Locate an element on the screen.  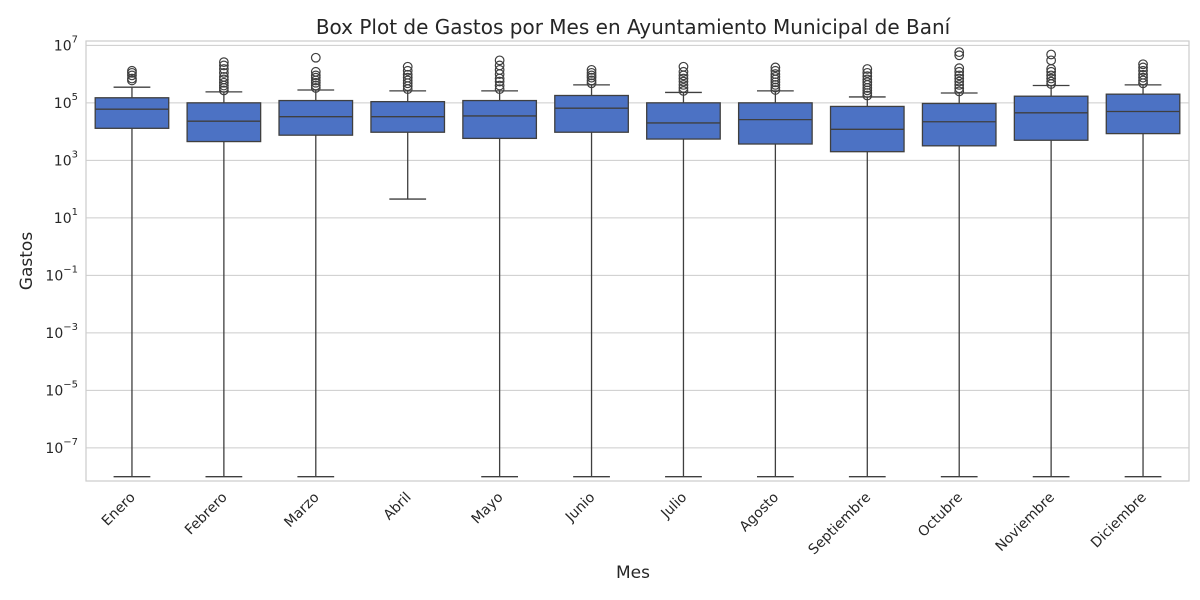
y-tick-label: 10⁻⁵ is located at coordinates (61, 389).